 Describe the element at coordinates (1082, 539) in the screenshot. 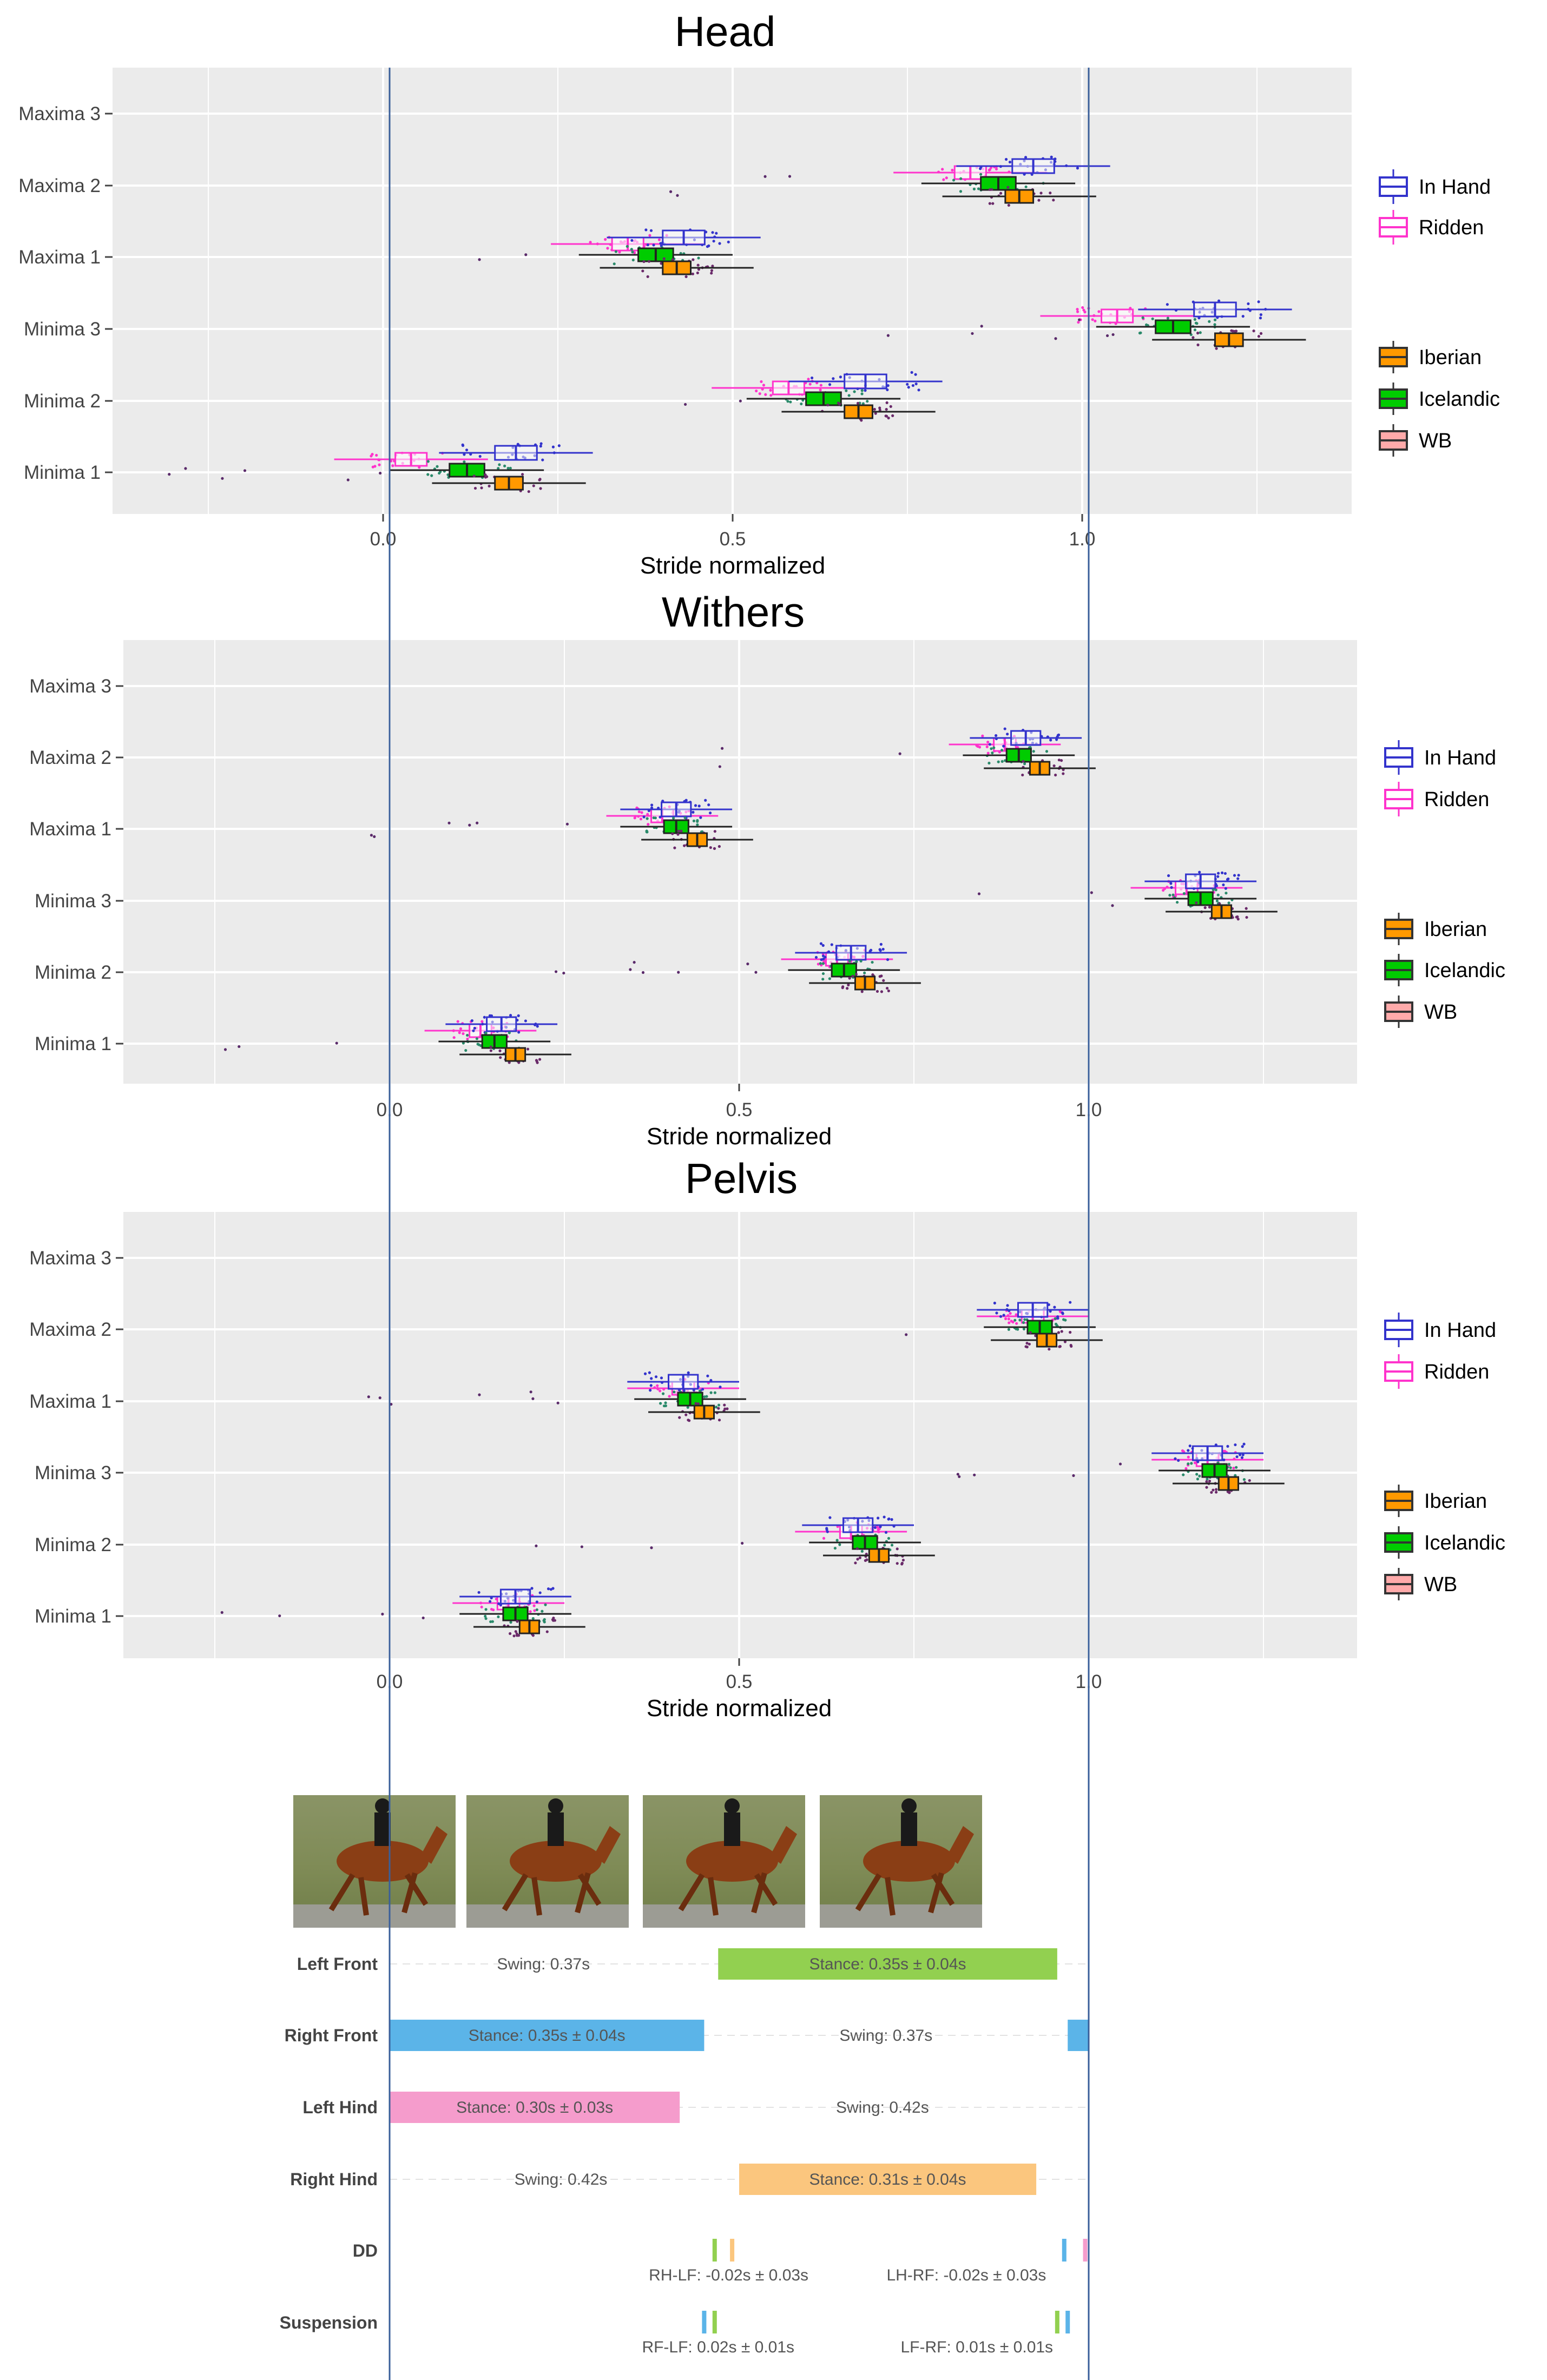

I see `x-tick-label: 1.0` at that location.